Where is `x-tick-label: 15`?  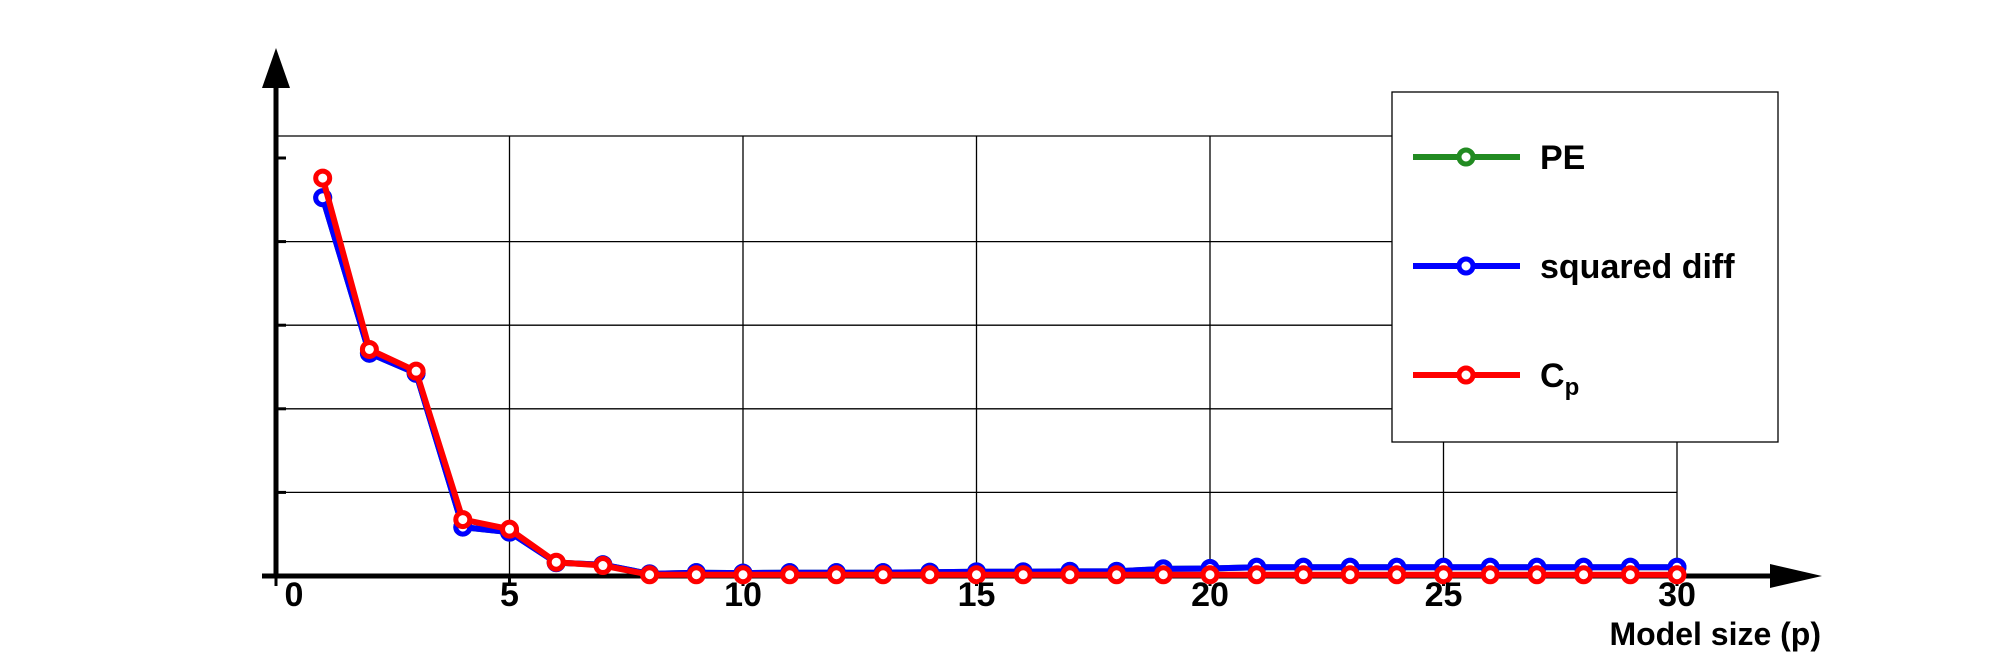
x-tick-label: 15 is located at coordinates (977, 595).